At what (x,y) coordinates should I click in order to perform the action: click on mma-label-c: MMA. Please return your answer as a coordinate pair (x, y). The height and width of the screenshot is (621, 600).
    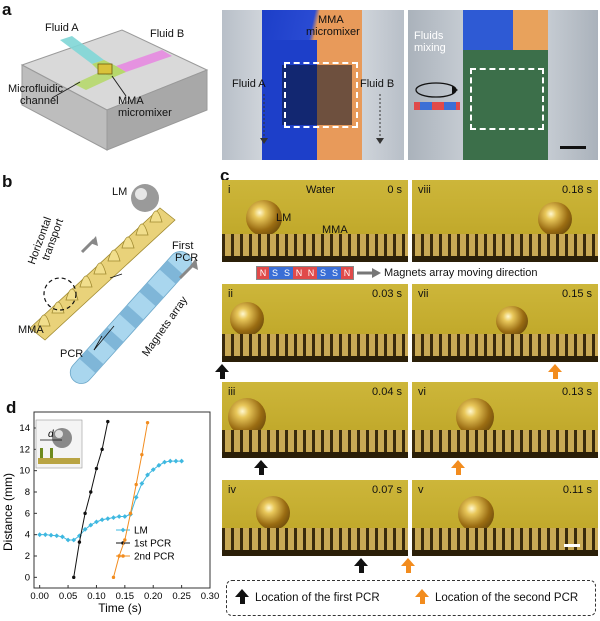
    Looking at the image, I should click on (335, 230).